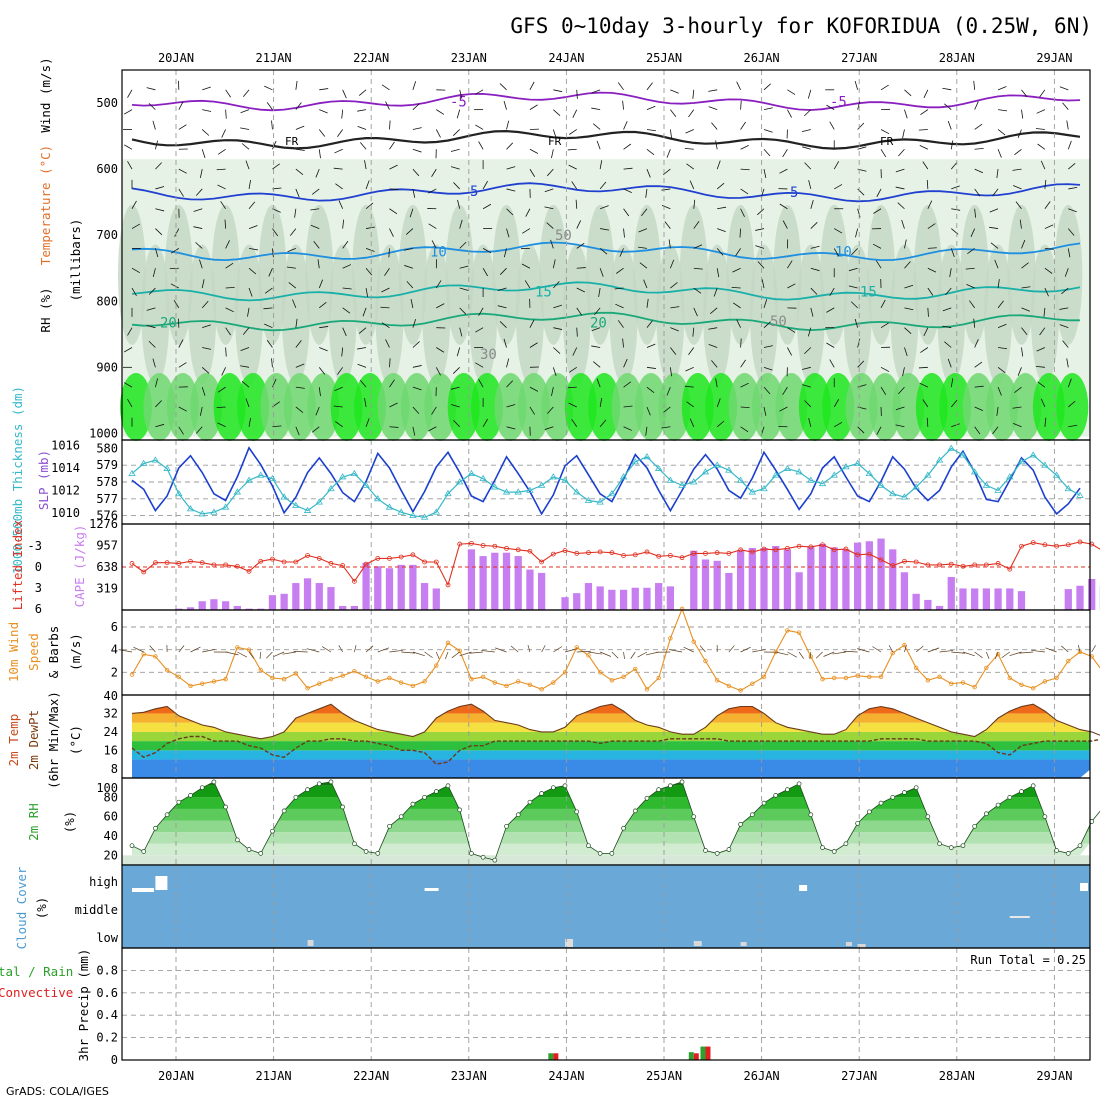  Describe the element at coordinates (75, 740) in the screenshot. I see `temp-axis-label-4: (°C)` at that location.